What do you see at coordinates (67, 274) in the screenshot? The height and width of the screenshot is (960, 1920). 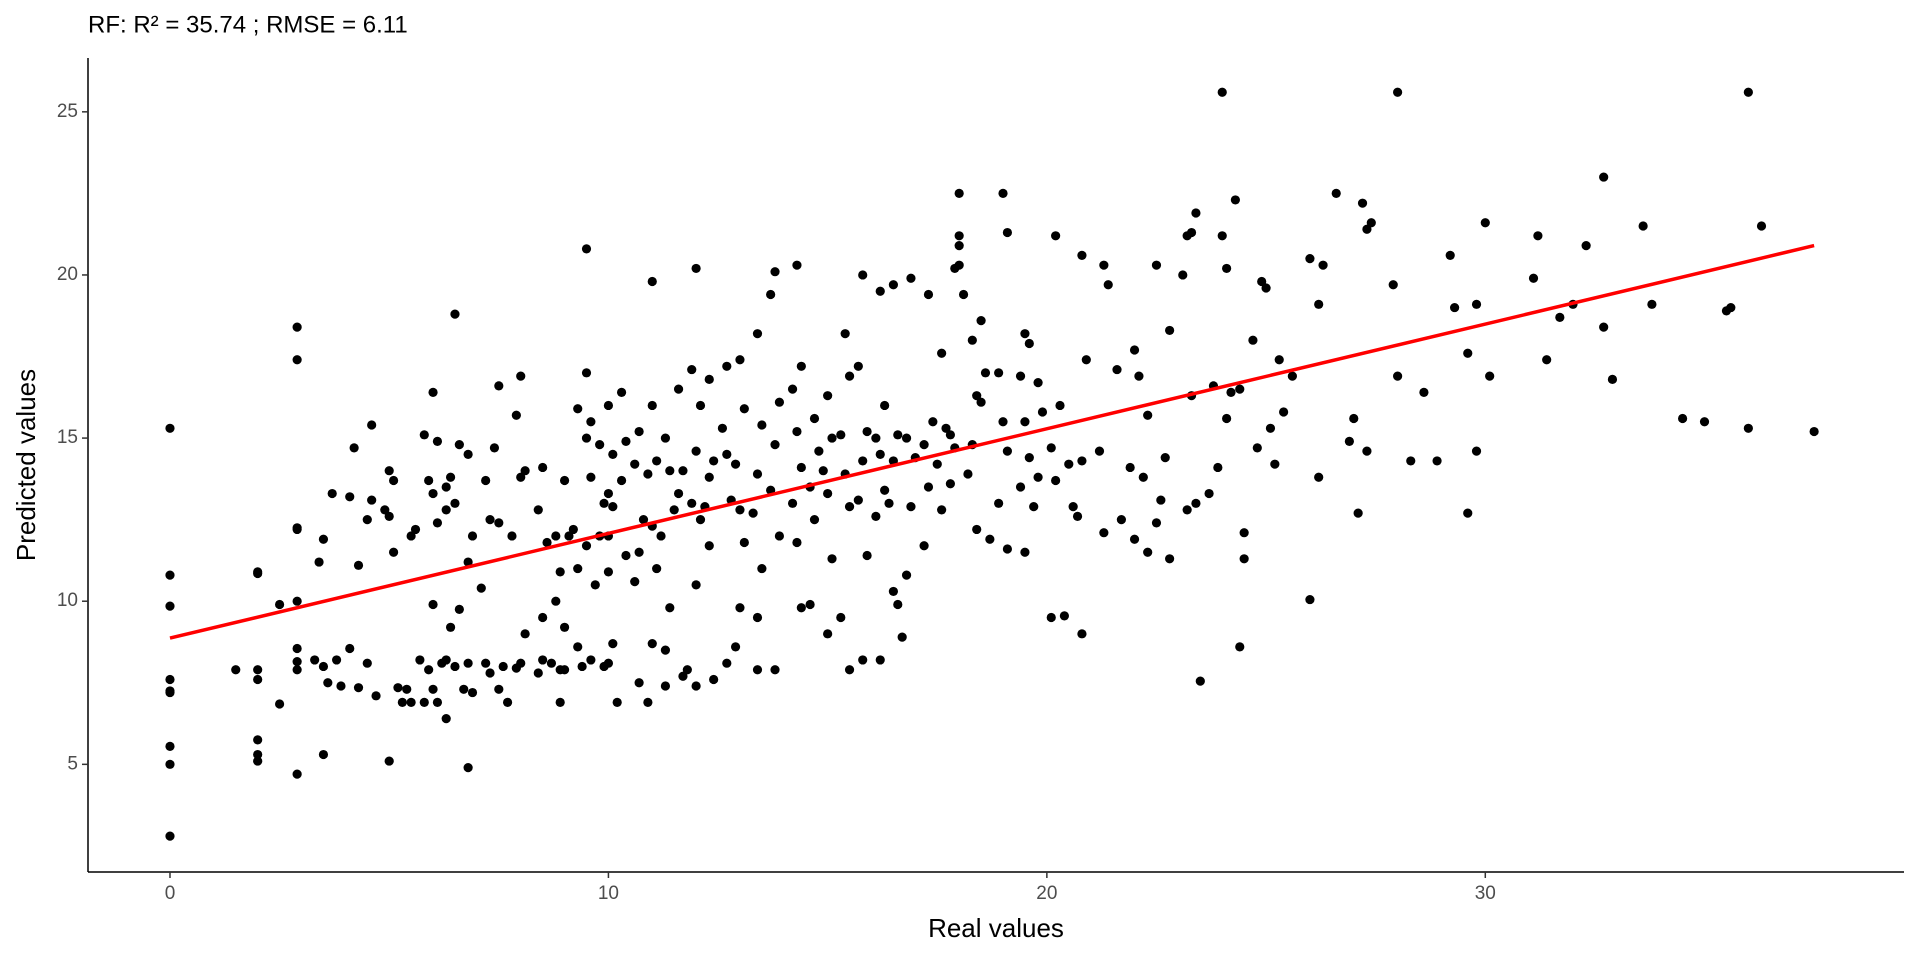 I see `y-tick-label: 20` at bounding box center [67, 274].